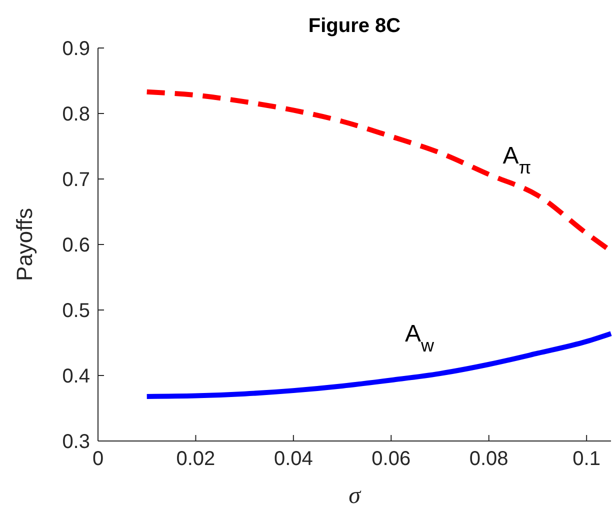 The height and width of the screenshot is (527, 613). What do you see at coordinates (24, 244) in the screenshot?
I see `y-axis-title: Payoffs` at bounding box center [24, 244].